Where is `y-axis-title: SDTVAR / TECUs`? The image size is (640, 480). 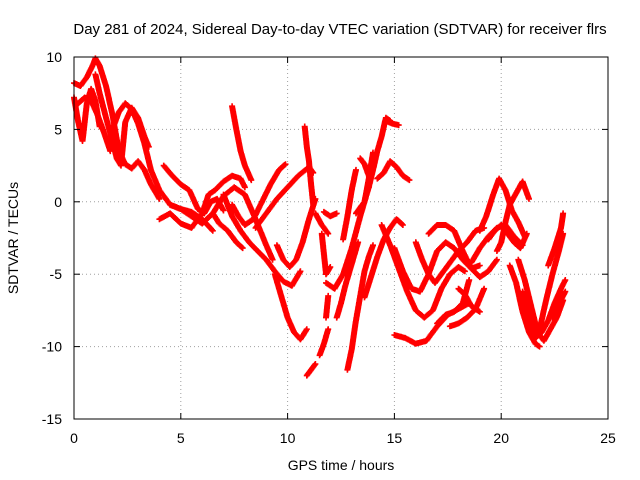
y-axis-title: SDTVAR / TECUs is located at coordinates (13, 238).